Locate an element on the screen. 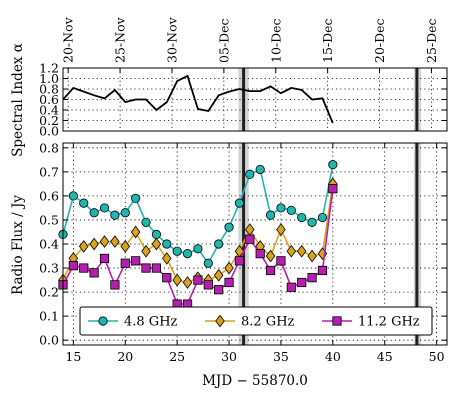 This screenshot has height=413, width=459. top-y-tick-label: 0.2 is located at coordinates (49, 120).